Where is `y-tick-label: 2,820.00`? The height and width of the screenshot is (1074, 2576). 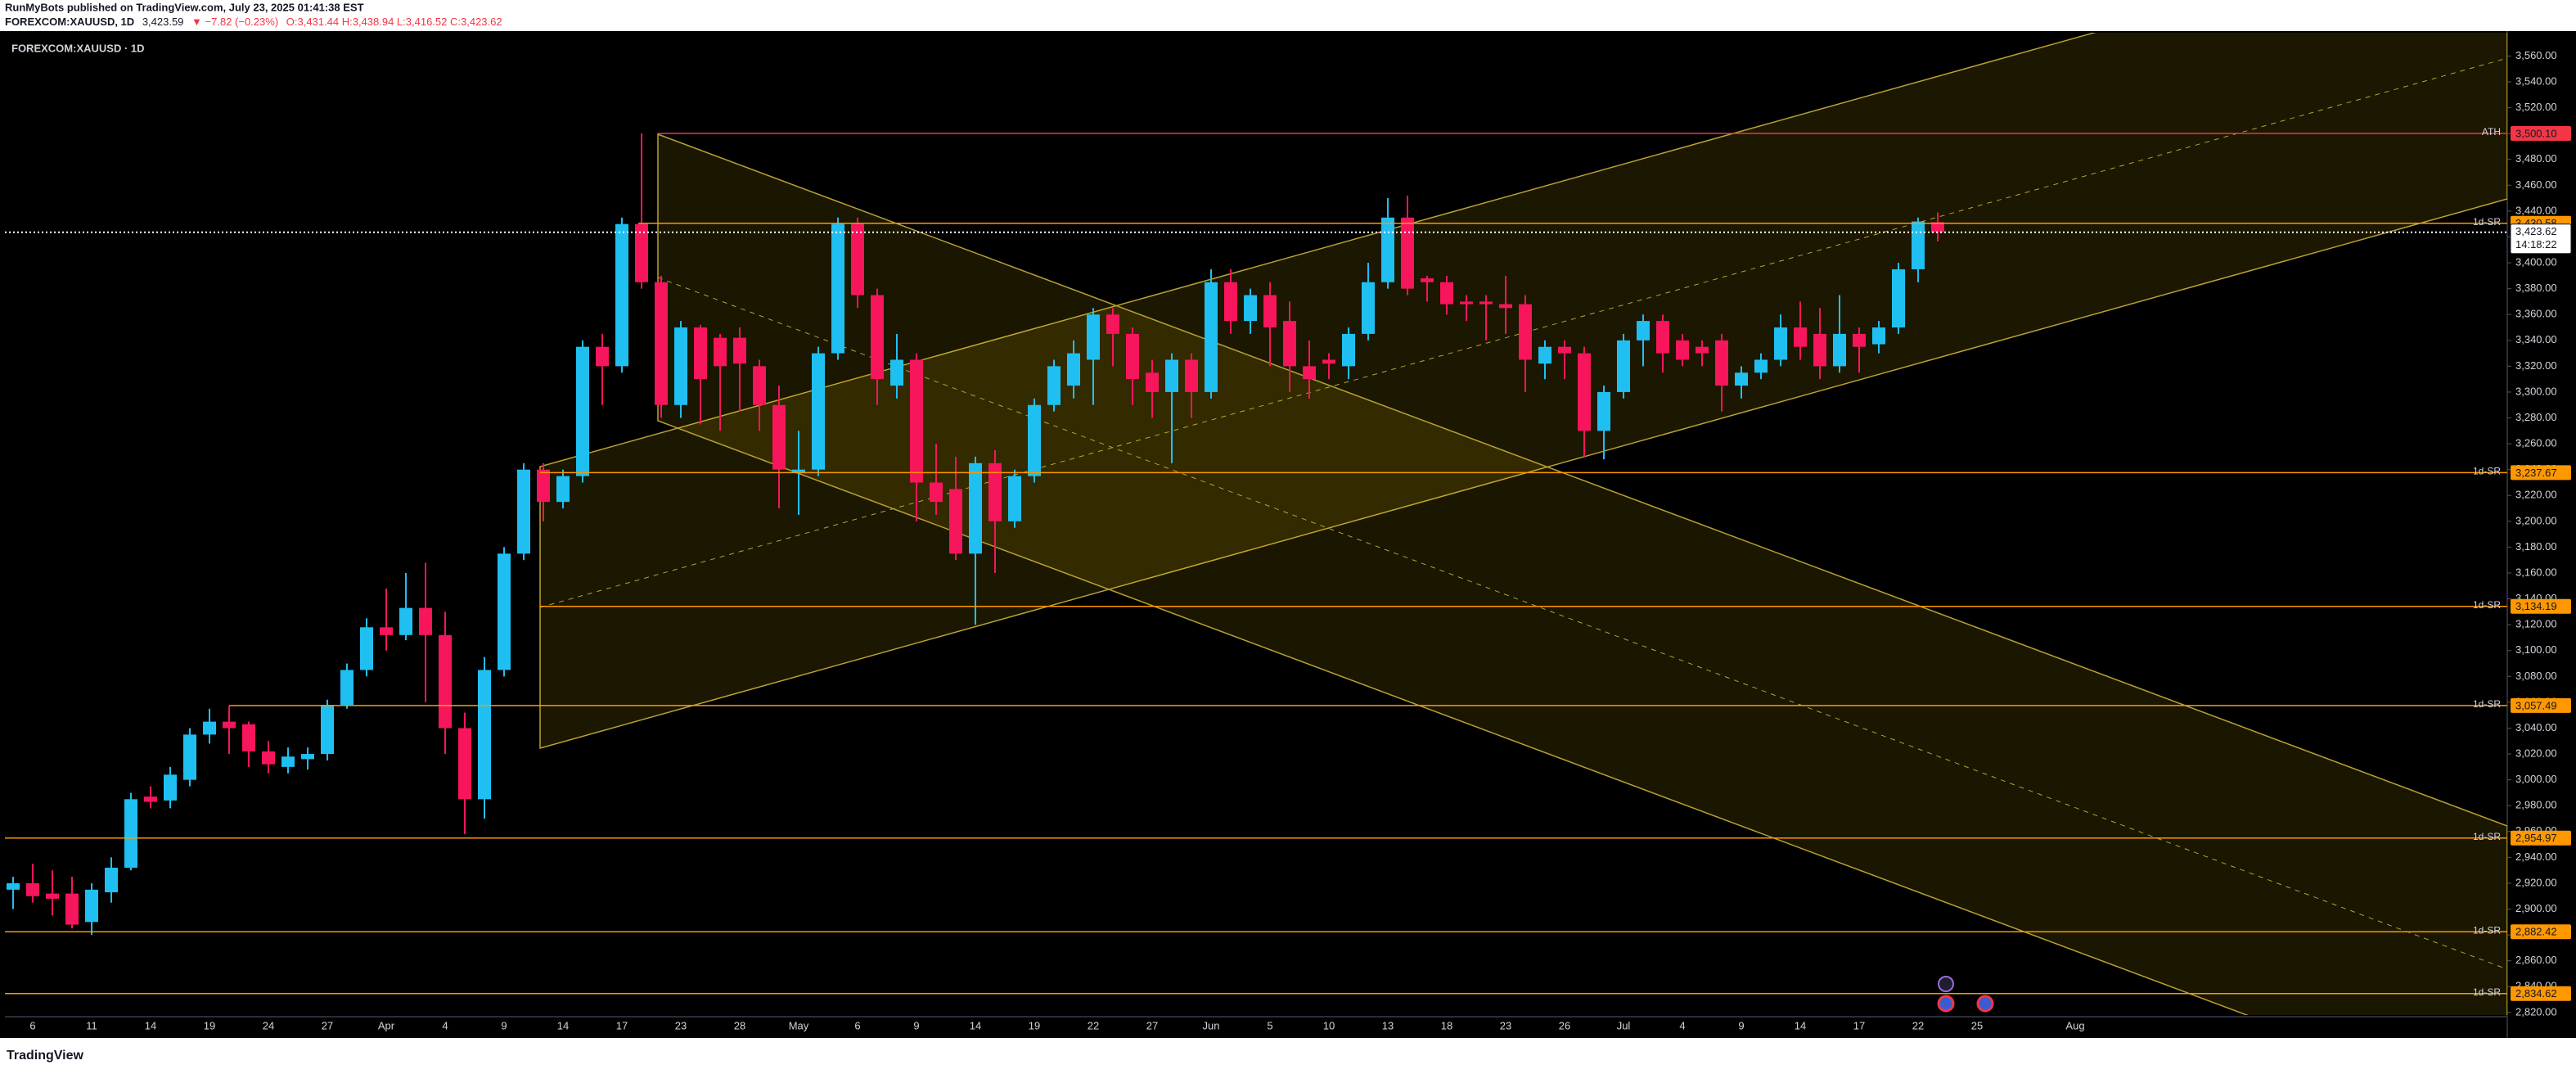
y-tick-label: 2,820.00 is located at coordinates (2536, 1011).